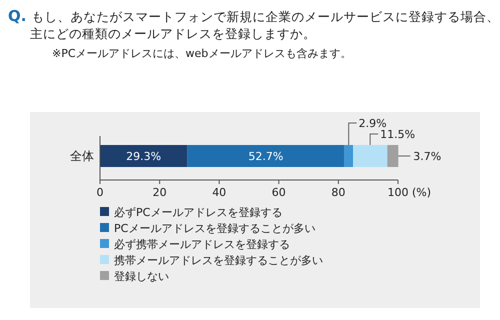  I want to click on x-tick-label: 0, so click(100, 192).